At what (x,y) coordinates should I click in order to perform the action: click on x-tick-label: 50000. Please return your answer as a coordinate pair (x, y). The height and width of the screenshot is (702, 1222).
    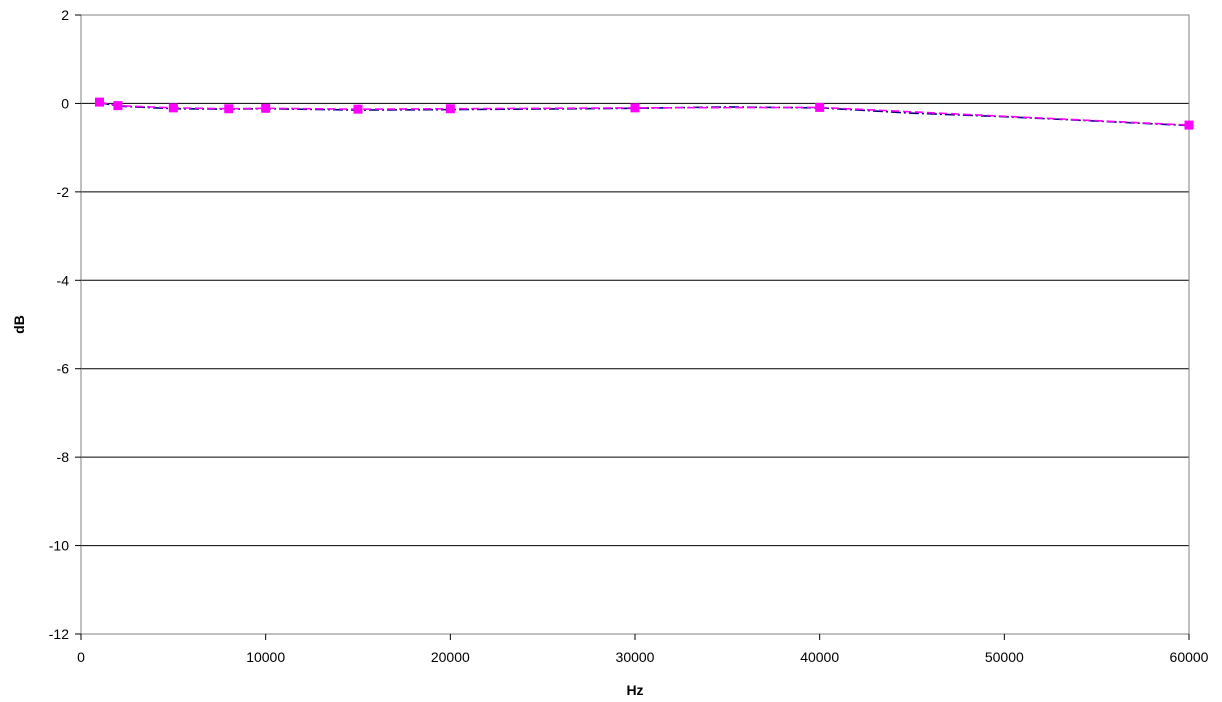
    Looking at the image, I should click on (1004, 657).